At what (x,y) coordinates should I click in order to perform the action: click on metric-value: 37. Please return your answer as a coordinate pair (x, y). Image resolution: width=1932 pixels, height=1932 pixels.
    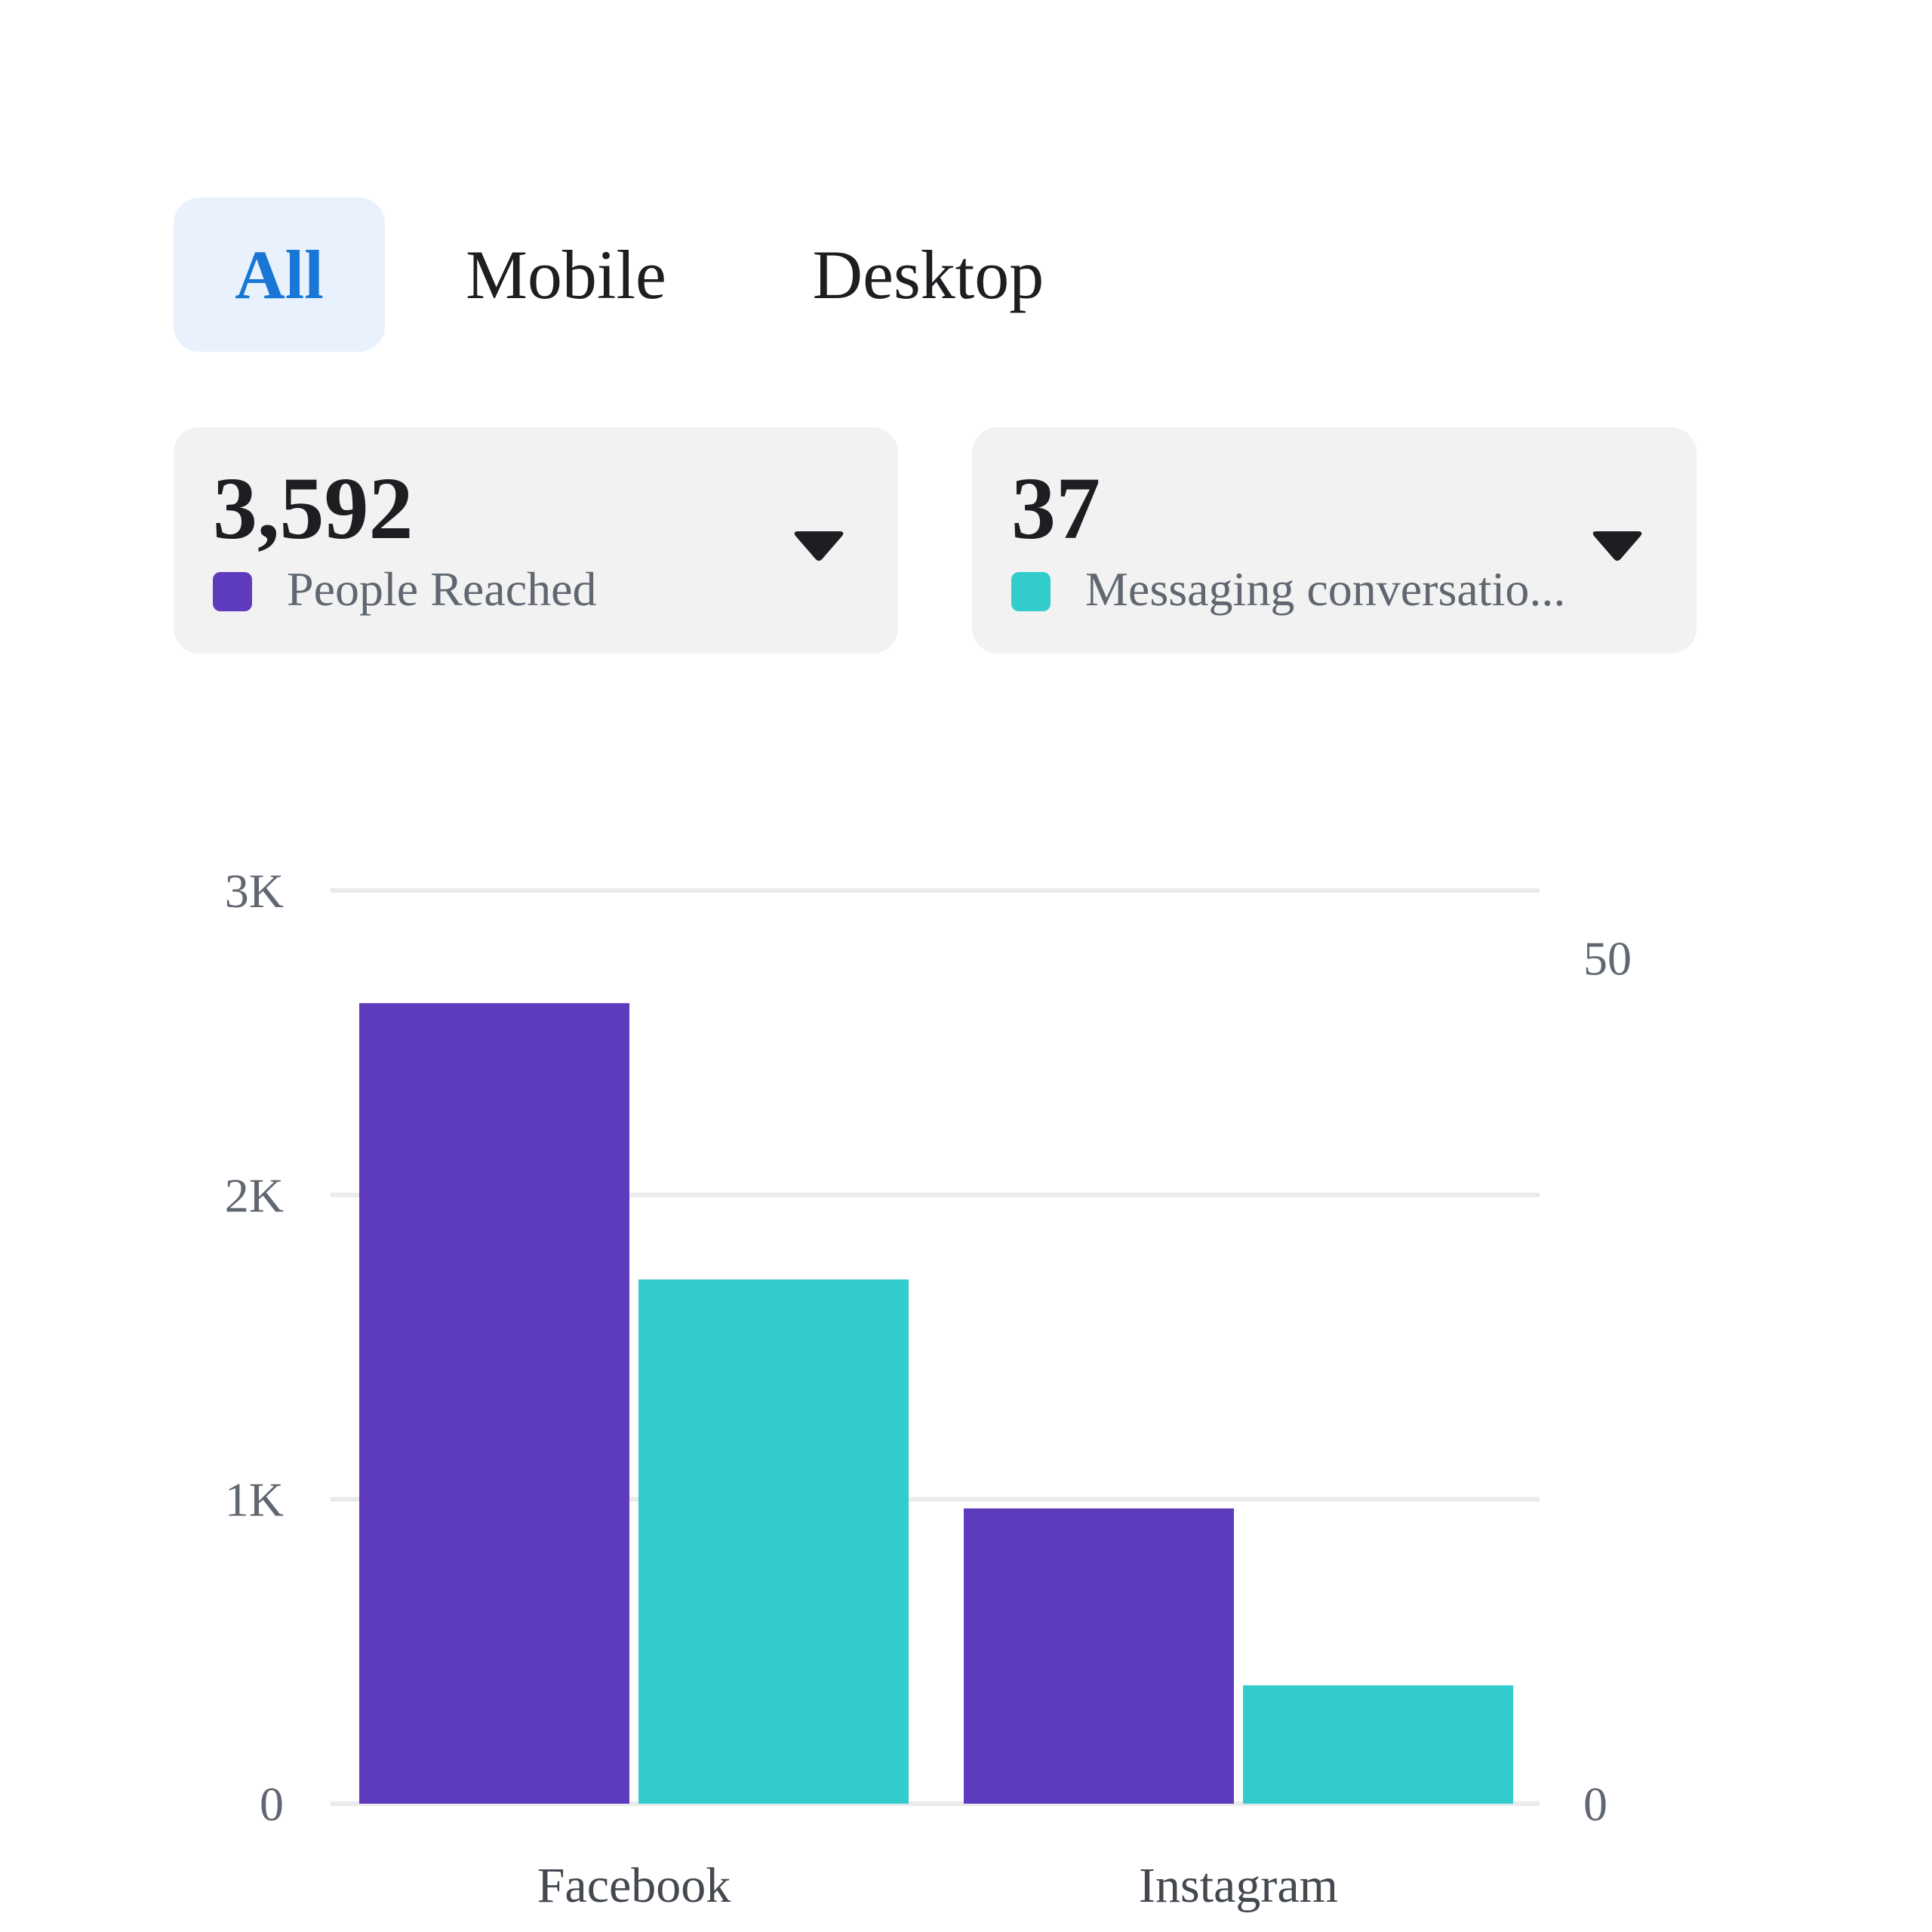
    Looking at the image, I should click on (1055, 508).